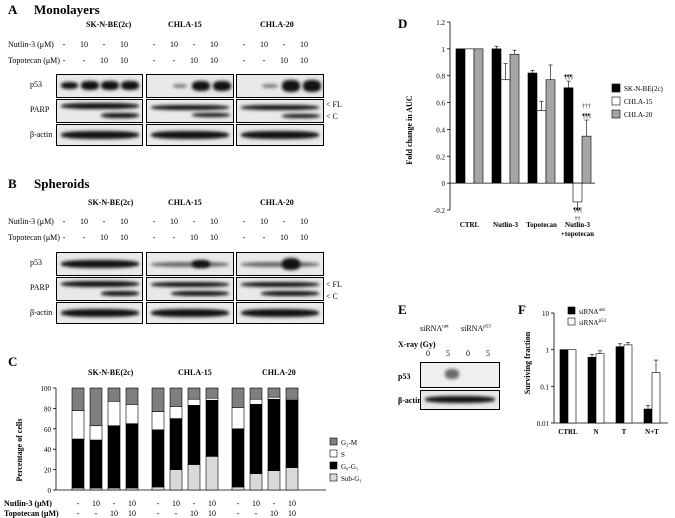  Describe the element at coordinates (111, 202) in the screenshot. I see `cell-line-label: SK-N-BE(2c)` at that location.